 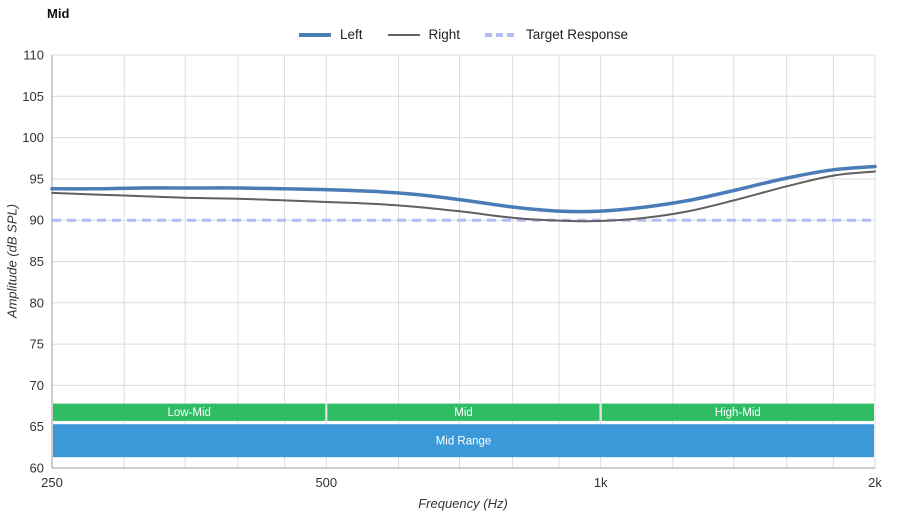 What do you see at coordinates (37, 261) in the screenshot?
I see `y-tick-label: 85` at bounding box center [37, 261].